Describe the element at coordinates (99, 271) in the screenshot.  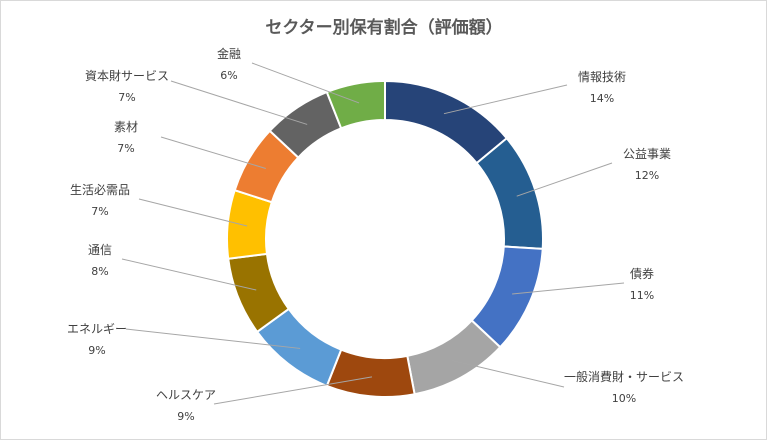
I see `slice-percent-7: 8%` at that location.